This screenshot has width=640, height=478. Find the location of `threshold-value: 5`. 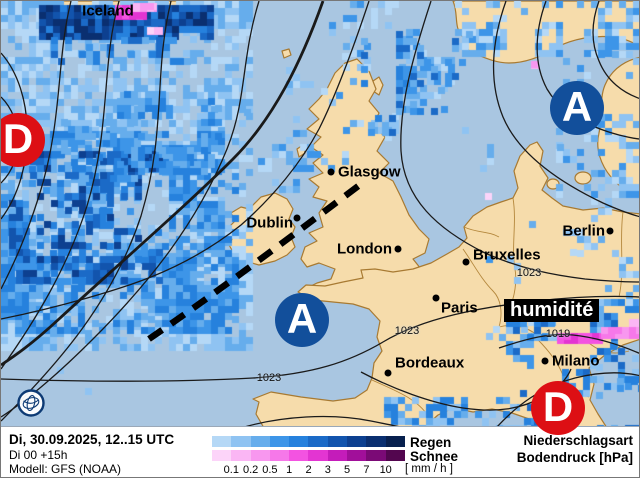

threshold-value: 5 is located at coordinates (347, 470).